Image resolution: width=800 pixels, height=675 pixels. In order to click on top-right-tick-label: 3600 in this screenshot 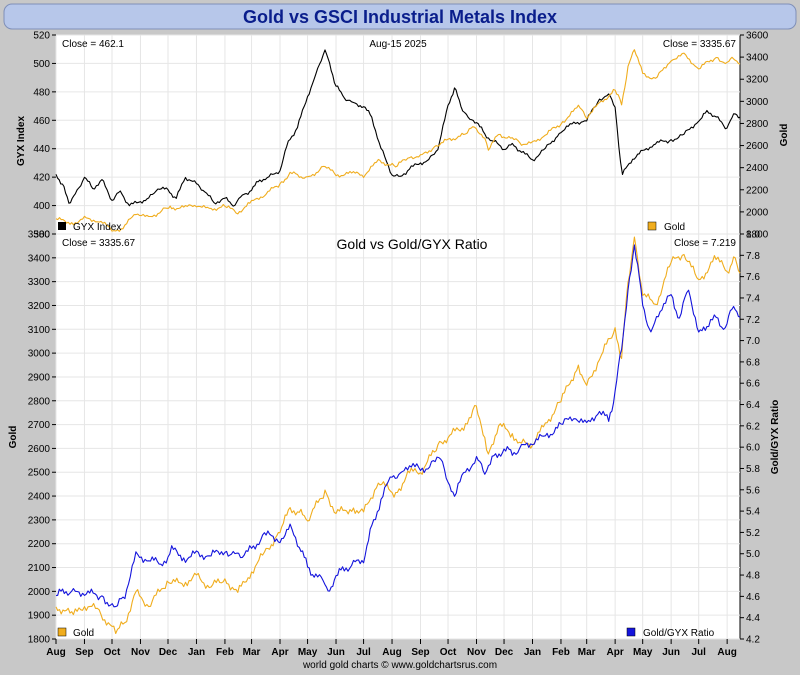, I will do `click(757, 36)`.